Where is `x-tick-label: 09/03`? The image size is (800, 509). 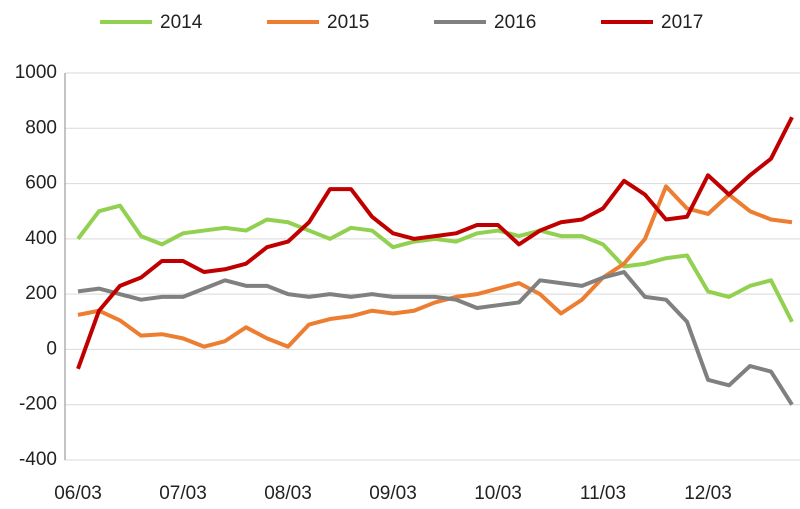
x-tick-label: 09/03 is located at coordinates (393, 493).